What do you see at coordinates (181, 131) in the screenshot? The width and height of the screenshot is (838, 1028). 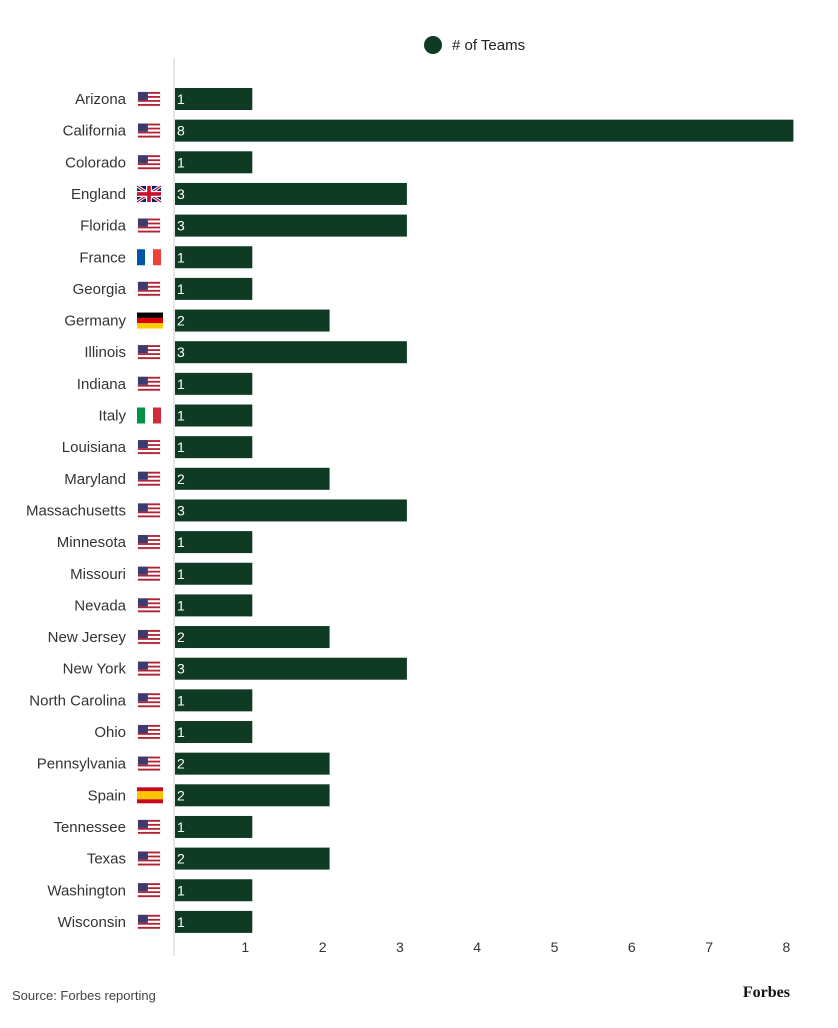 I see `data-label: 8` at bounding box center [181, 131].